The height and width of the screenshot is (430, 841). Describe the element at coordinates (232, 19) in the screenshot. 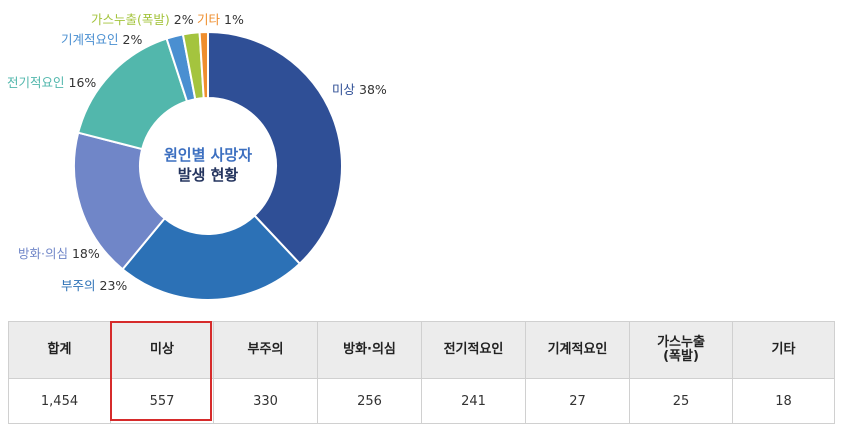

I see `slice-label-percent: 1%` at that location.